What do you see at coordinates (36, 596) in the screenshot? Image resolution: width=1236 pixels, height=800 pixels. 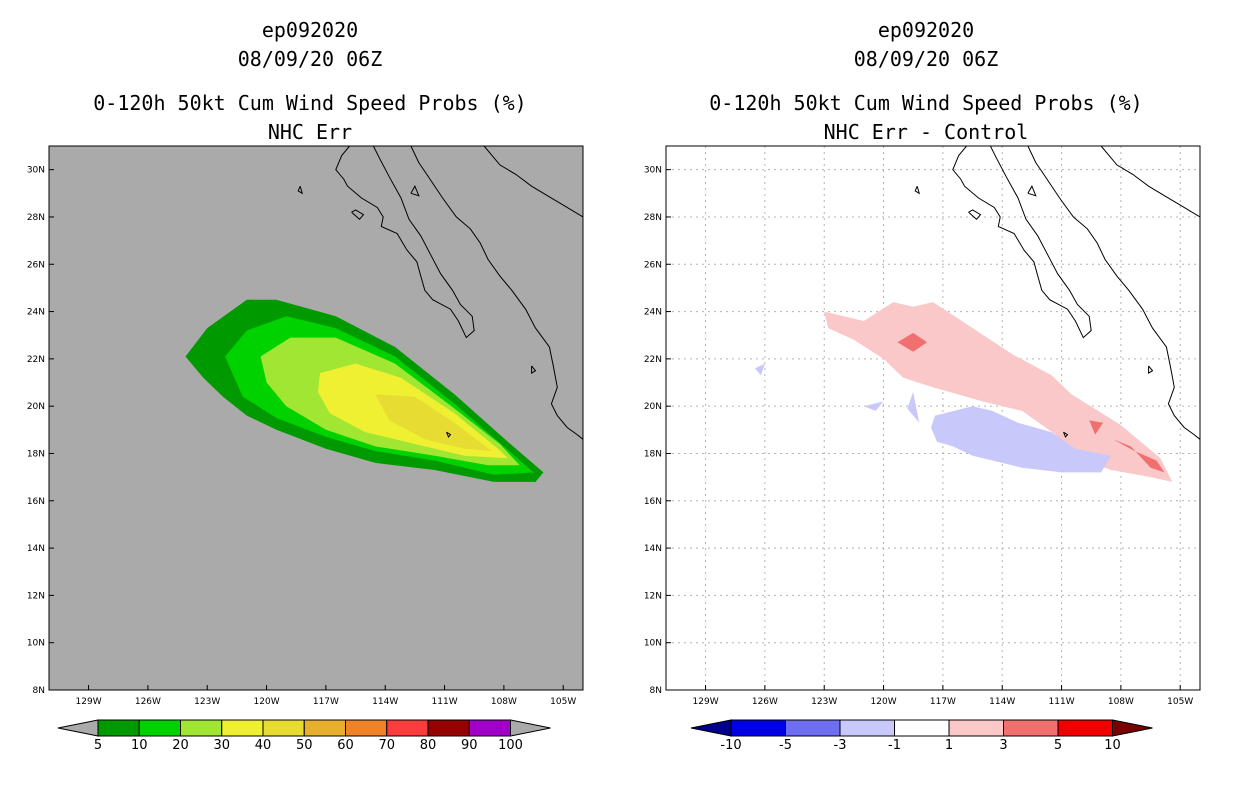 I see `left-y-tick-label: 12N` at bounding box center [36, 596].